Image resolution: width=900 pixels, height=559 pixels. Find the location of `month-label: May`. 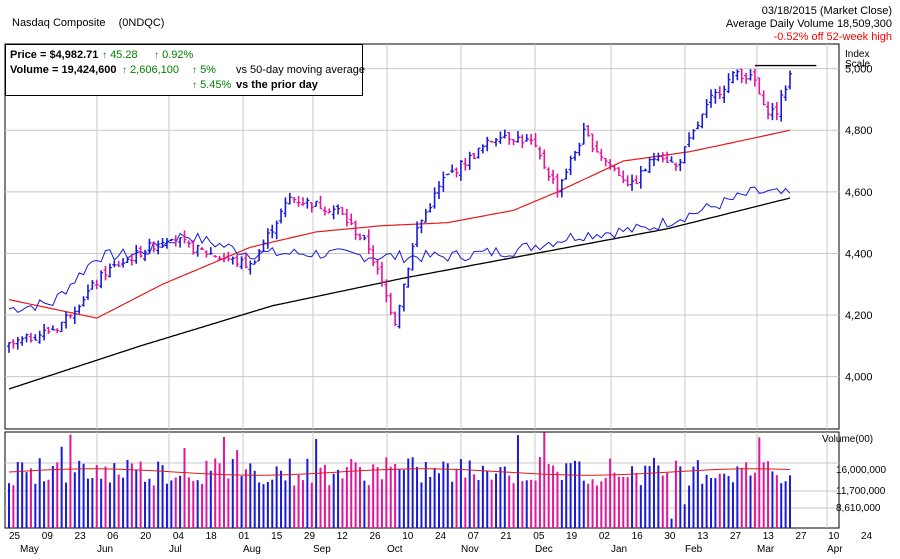

month-label: May is located at coordinates (29, 549).